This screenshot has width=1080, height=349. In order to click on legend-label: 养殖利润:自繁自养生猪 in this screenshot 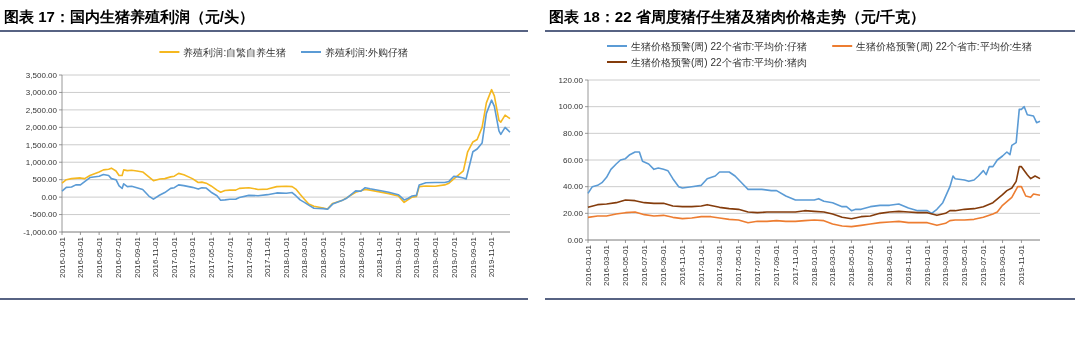, I will do `click(235, 52)`.